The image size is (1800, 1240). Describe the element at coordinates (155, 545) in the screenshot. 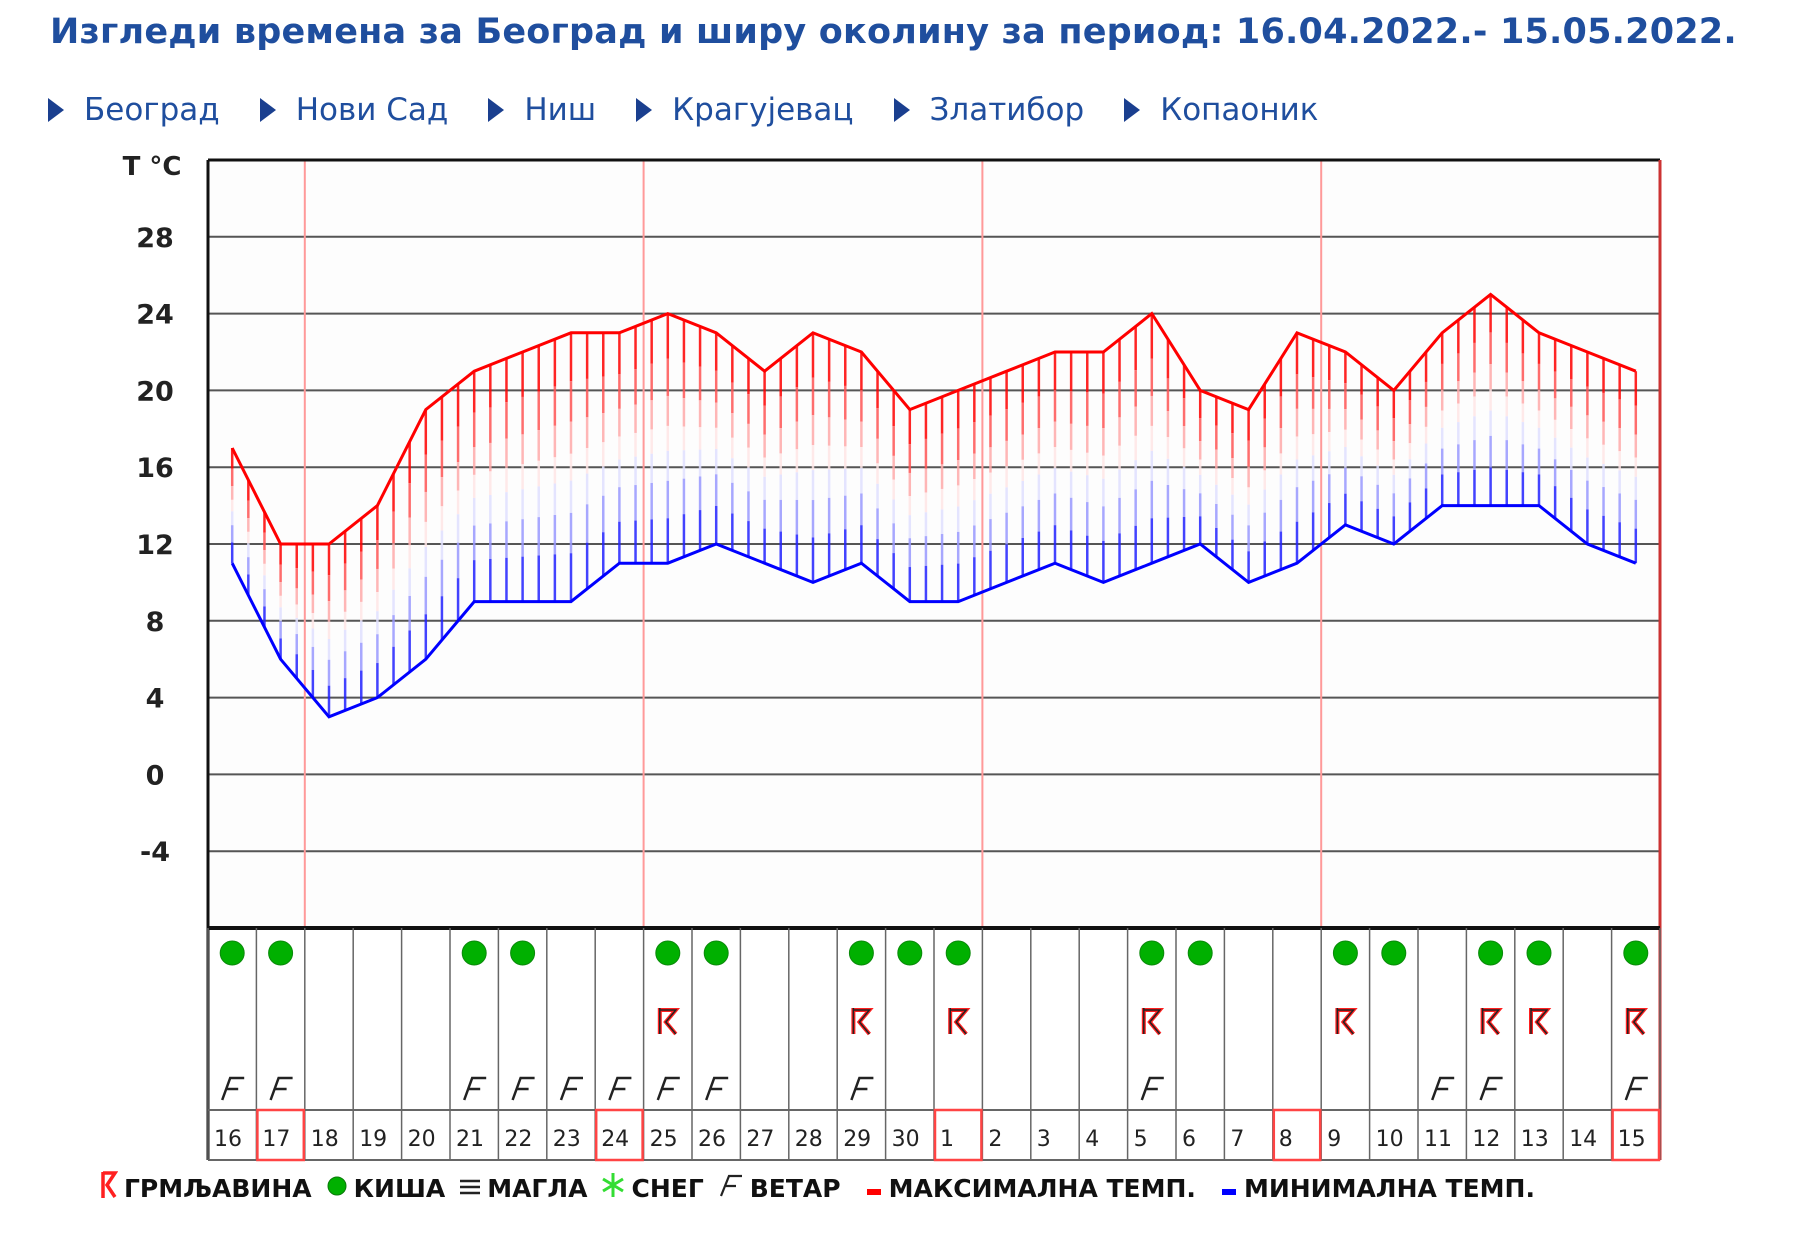

I see `y-tick-label: 12` at that location.